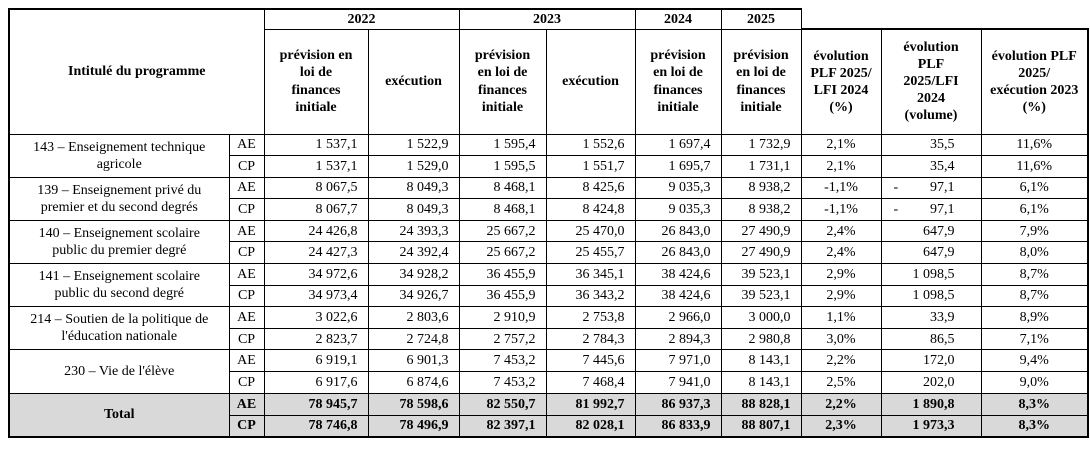 This screenshot has height=450, width=1090. Describe the element at coordinates (1034, 404) in the screenshot. I see `value-cell: 8,3%` at that location.